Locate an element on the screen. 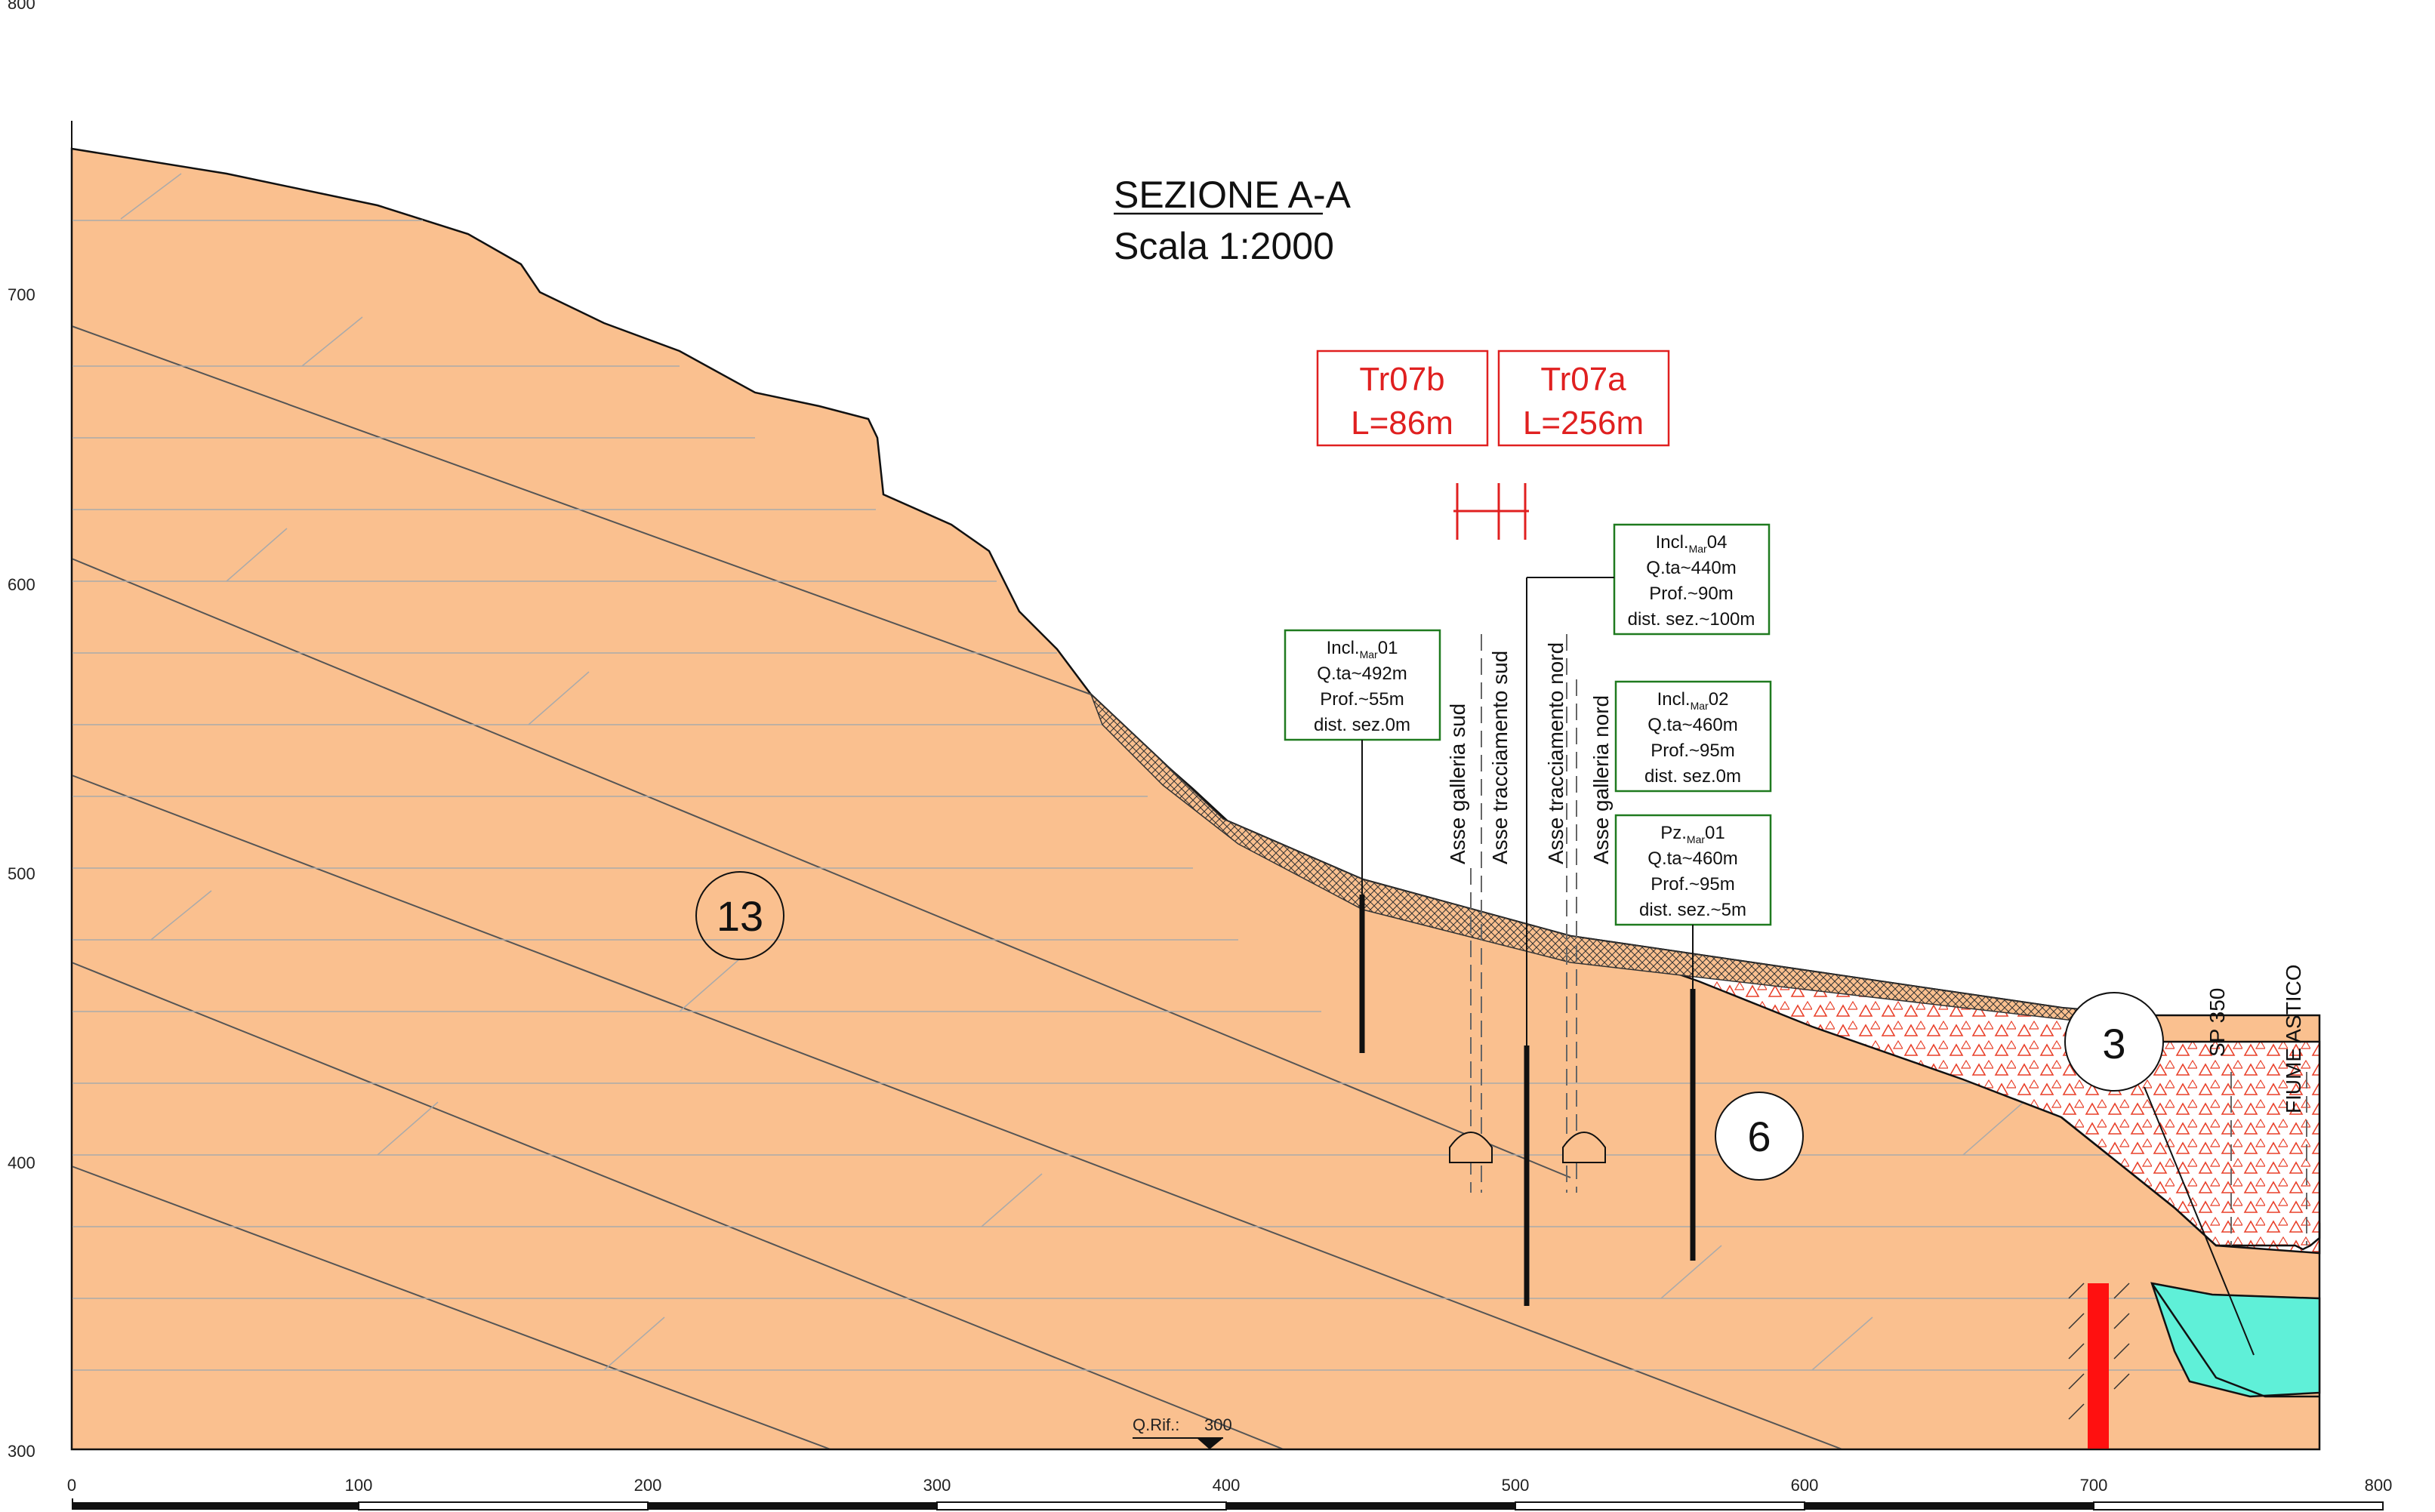 Image resolution: width=2435 pixels, height=1512 pixels. y-tick-label: 700 is located at coordinates (22, 294).